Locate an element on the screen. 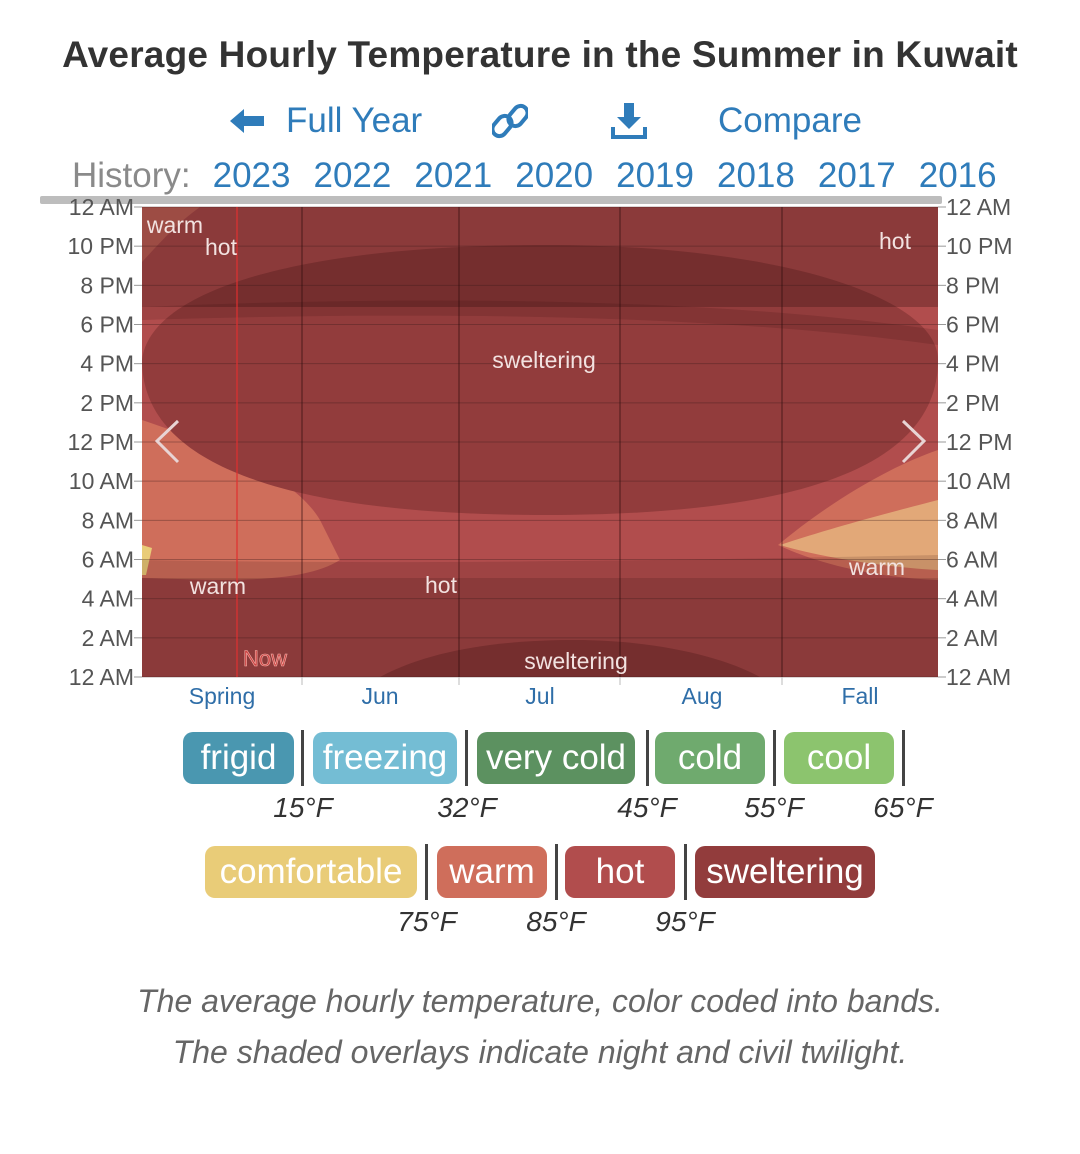  band-warm-left-low is located at coordinates (241, 500).